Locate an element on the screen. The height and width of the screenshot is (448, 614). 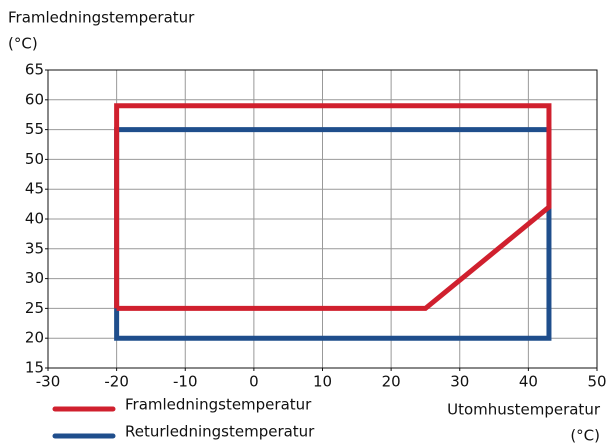
y-tick-label: 25 is located at coordinates (34, 308).